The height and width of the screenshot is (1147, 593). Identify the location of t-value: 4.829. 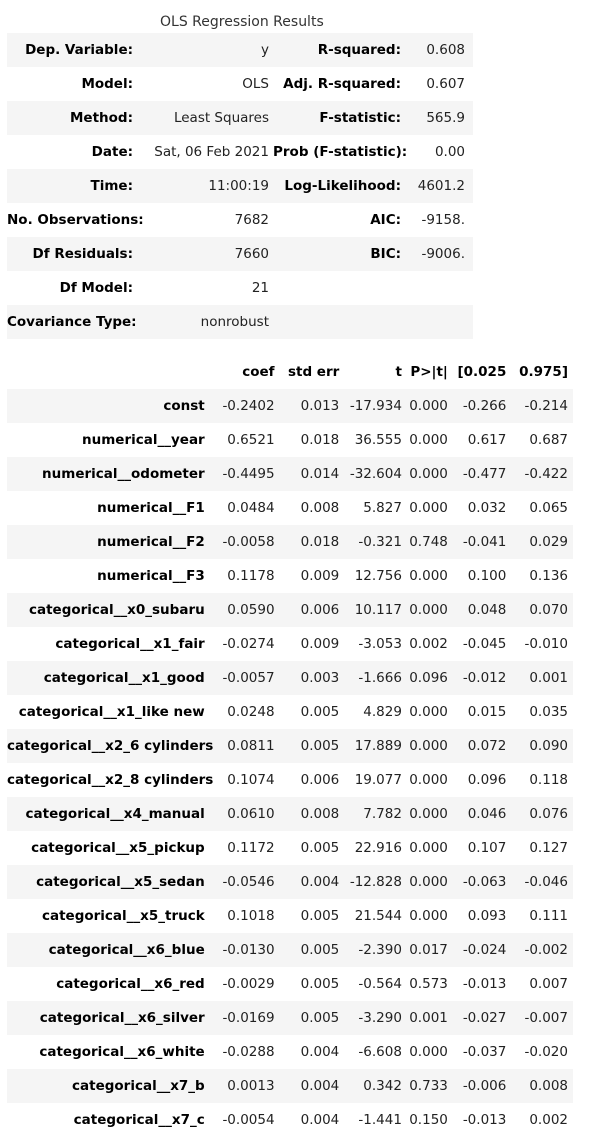
(375, 712).